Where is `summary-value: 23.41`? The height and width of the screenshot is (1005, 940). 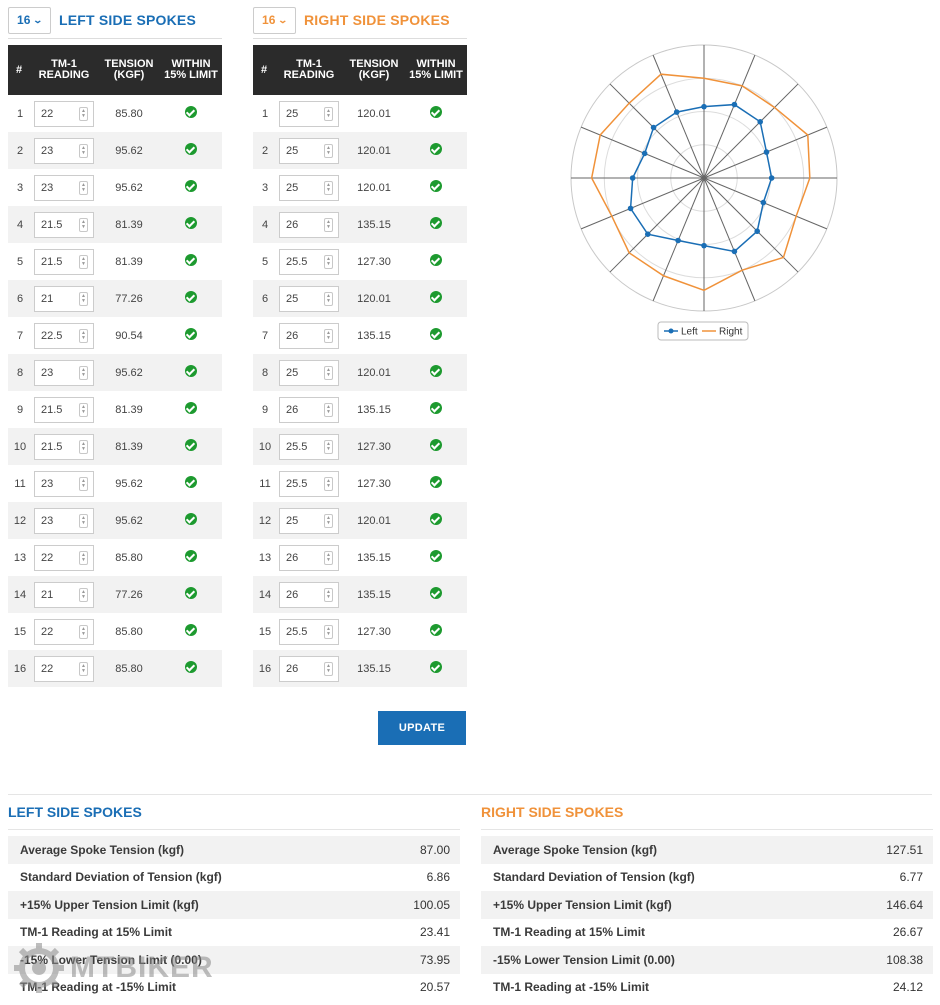
summary-value: 23.41 is located at coordinates (434, 932).